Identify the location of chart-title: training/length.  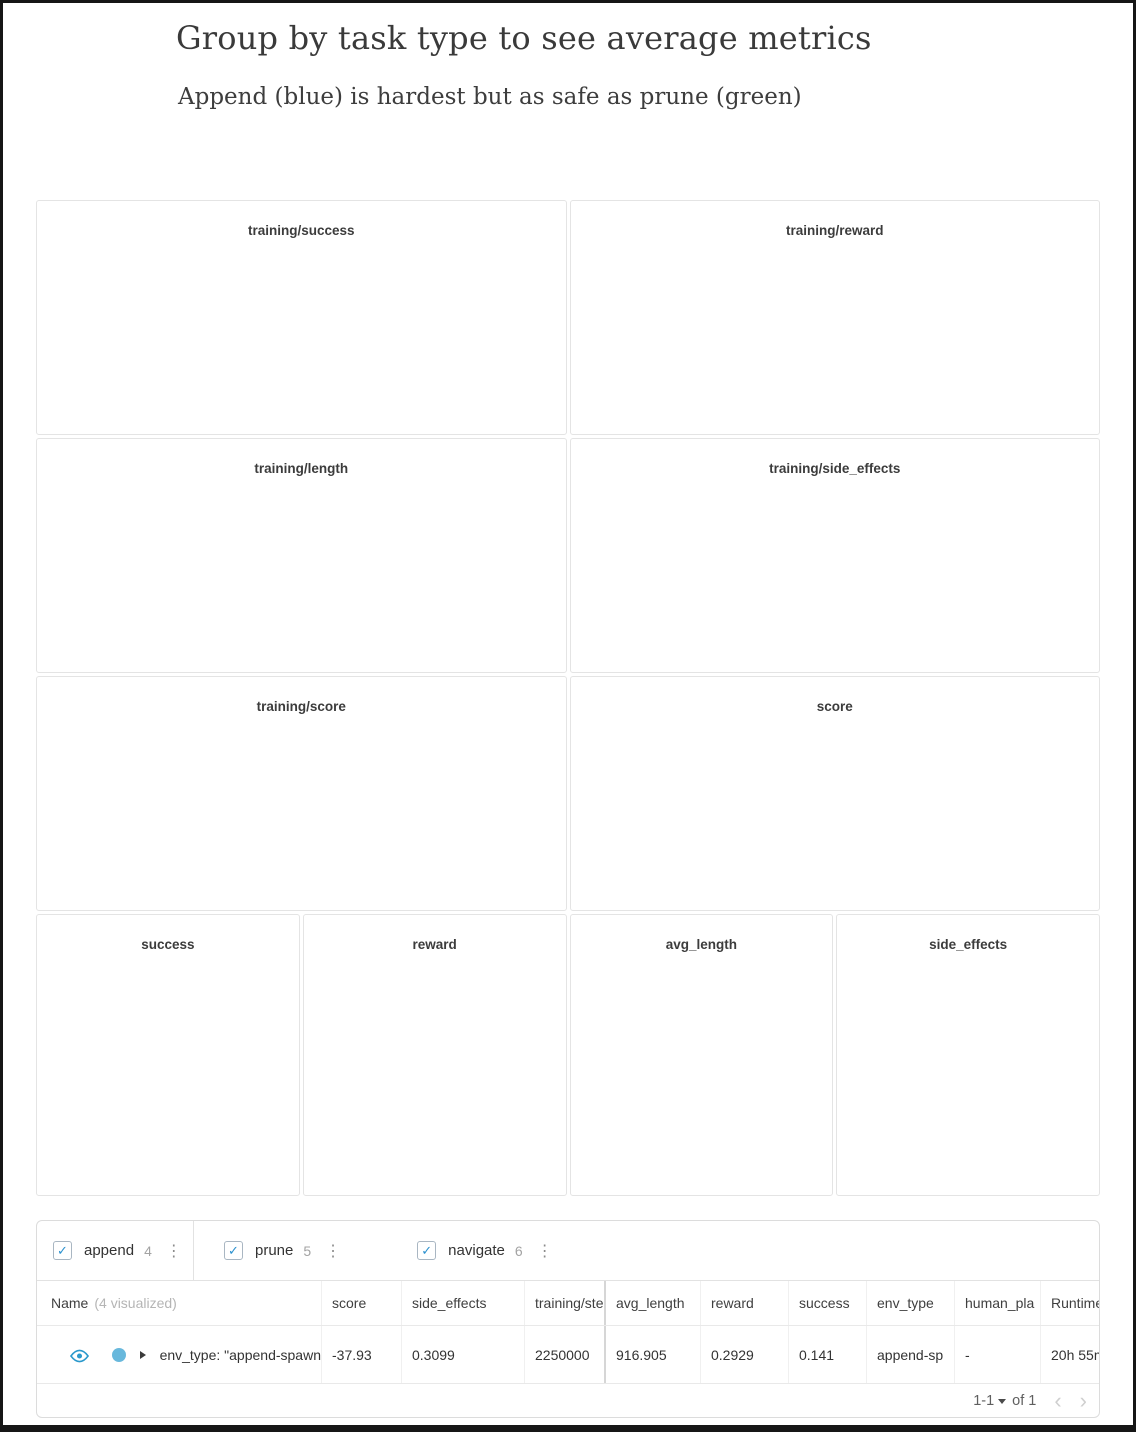
(301, 468).